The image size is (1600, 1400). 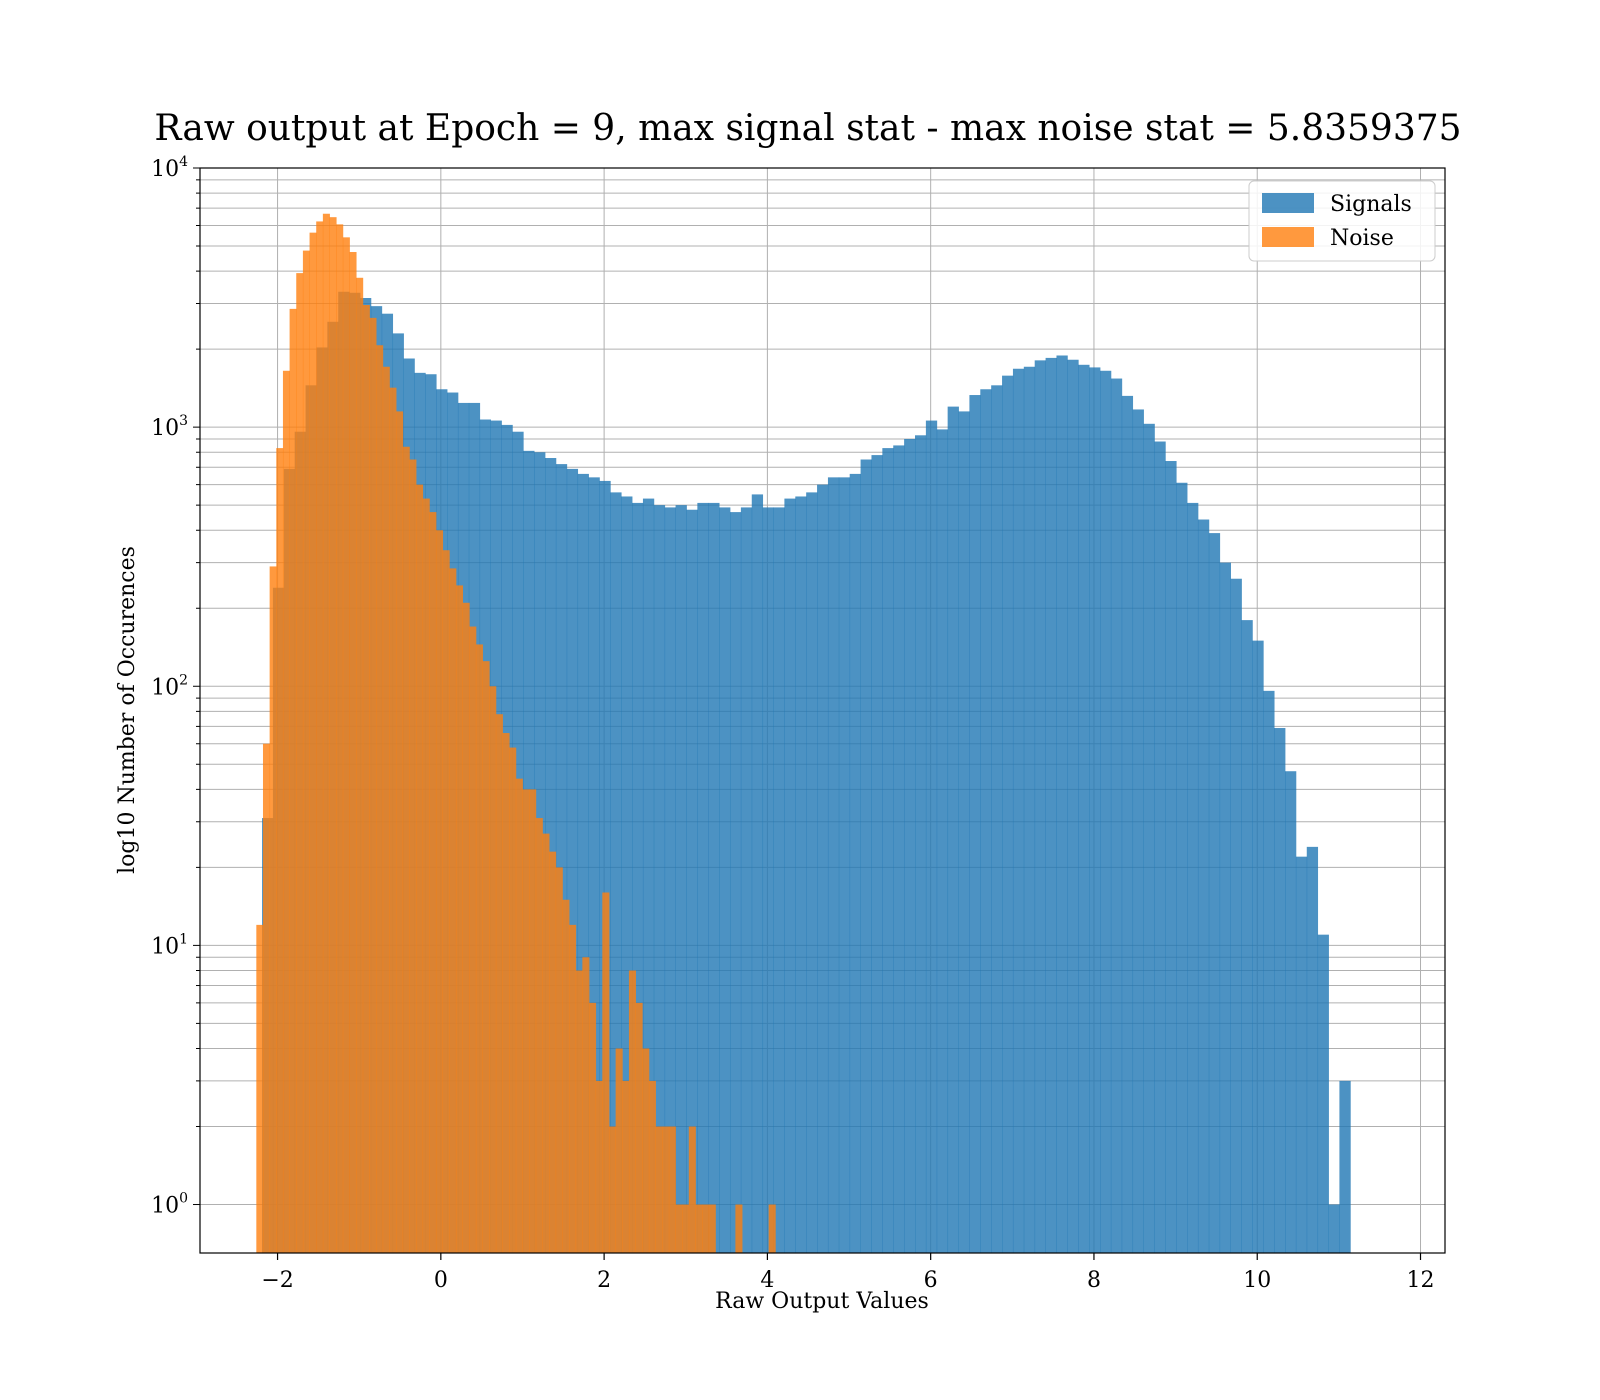 What do you see at coordinates (1288, 237) in the screenshot?
I see `legend-swatch-noise` at bounding box center [1288, 237].